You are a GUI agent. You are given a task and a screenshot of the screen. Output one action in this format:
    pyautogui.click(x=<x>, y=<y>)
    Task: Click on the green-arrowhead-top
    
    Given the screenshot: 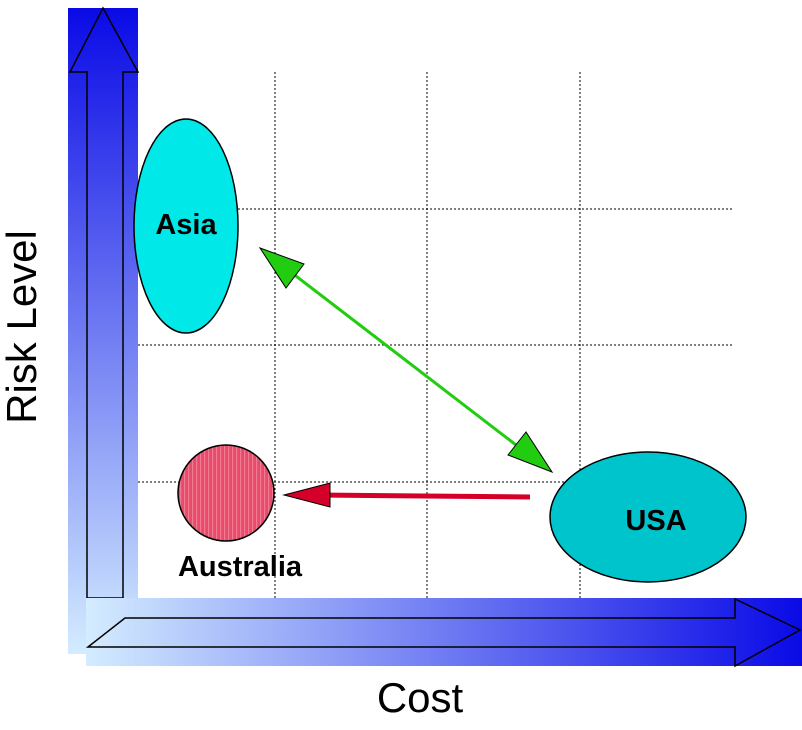 What is the action you would take?
    pyautogui.click(x=281, y=268)
    